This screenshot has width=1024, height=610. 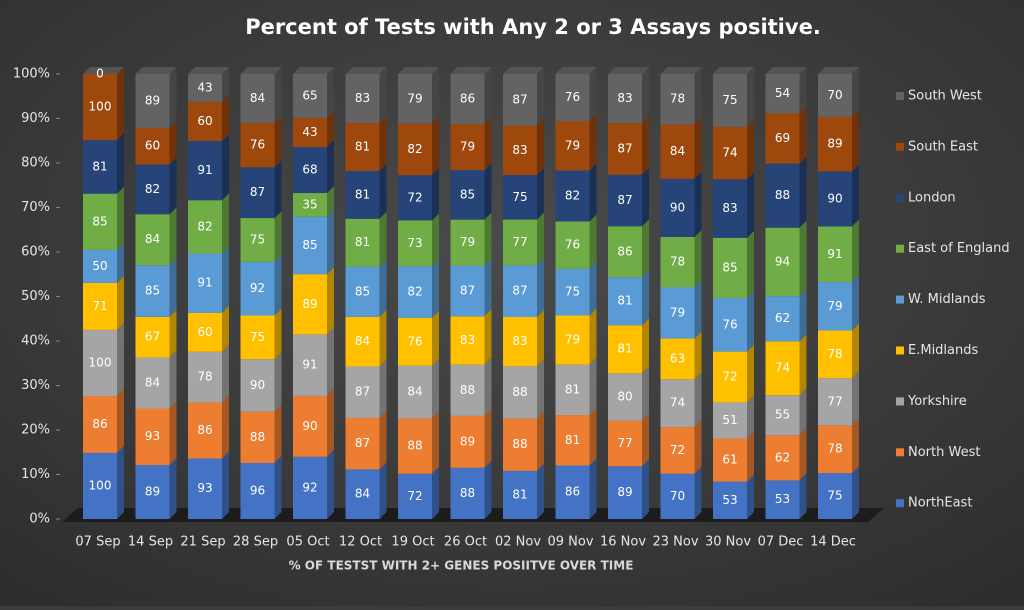 I want to click on segment-label: 80, so click(x=624, y=396).